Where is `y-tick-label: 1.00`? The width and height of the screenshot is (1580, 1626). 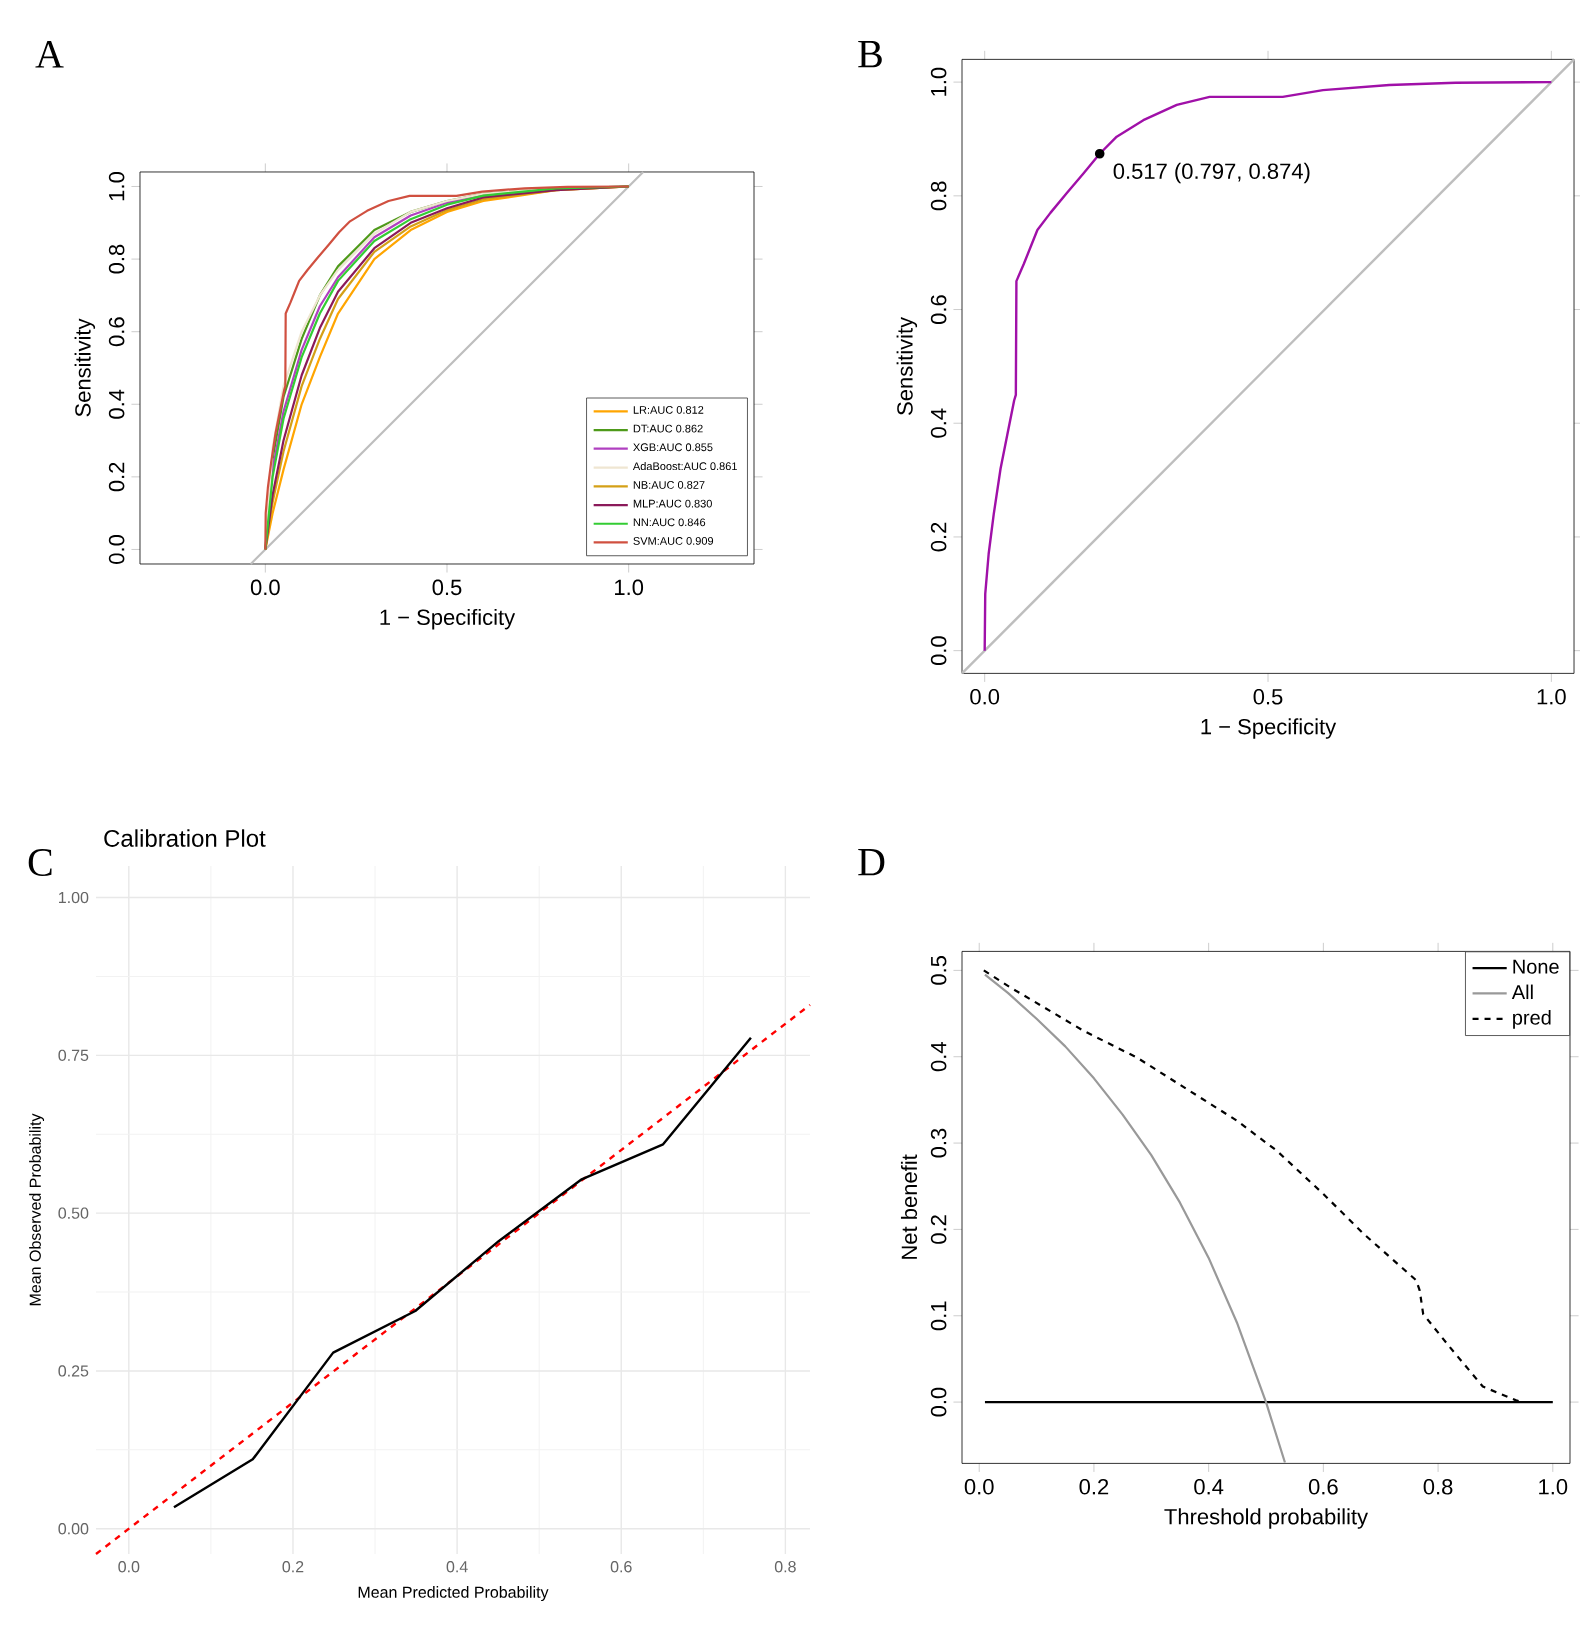 y-tick-label: 1.00 is located at coordinates (74, 897).